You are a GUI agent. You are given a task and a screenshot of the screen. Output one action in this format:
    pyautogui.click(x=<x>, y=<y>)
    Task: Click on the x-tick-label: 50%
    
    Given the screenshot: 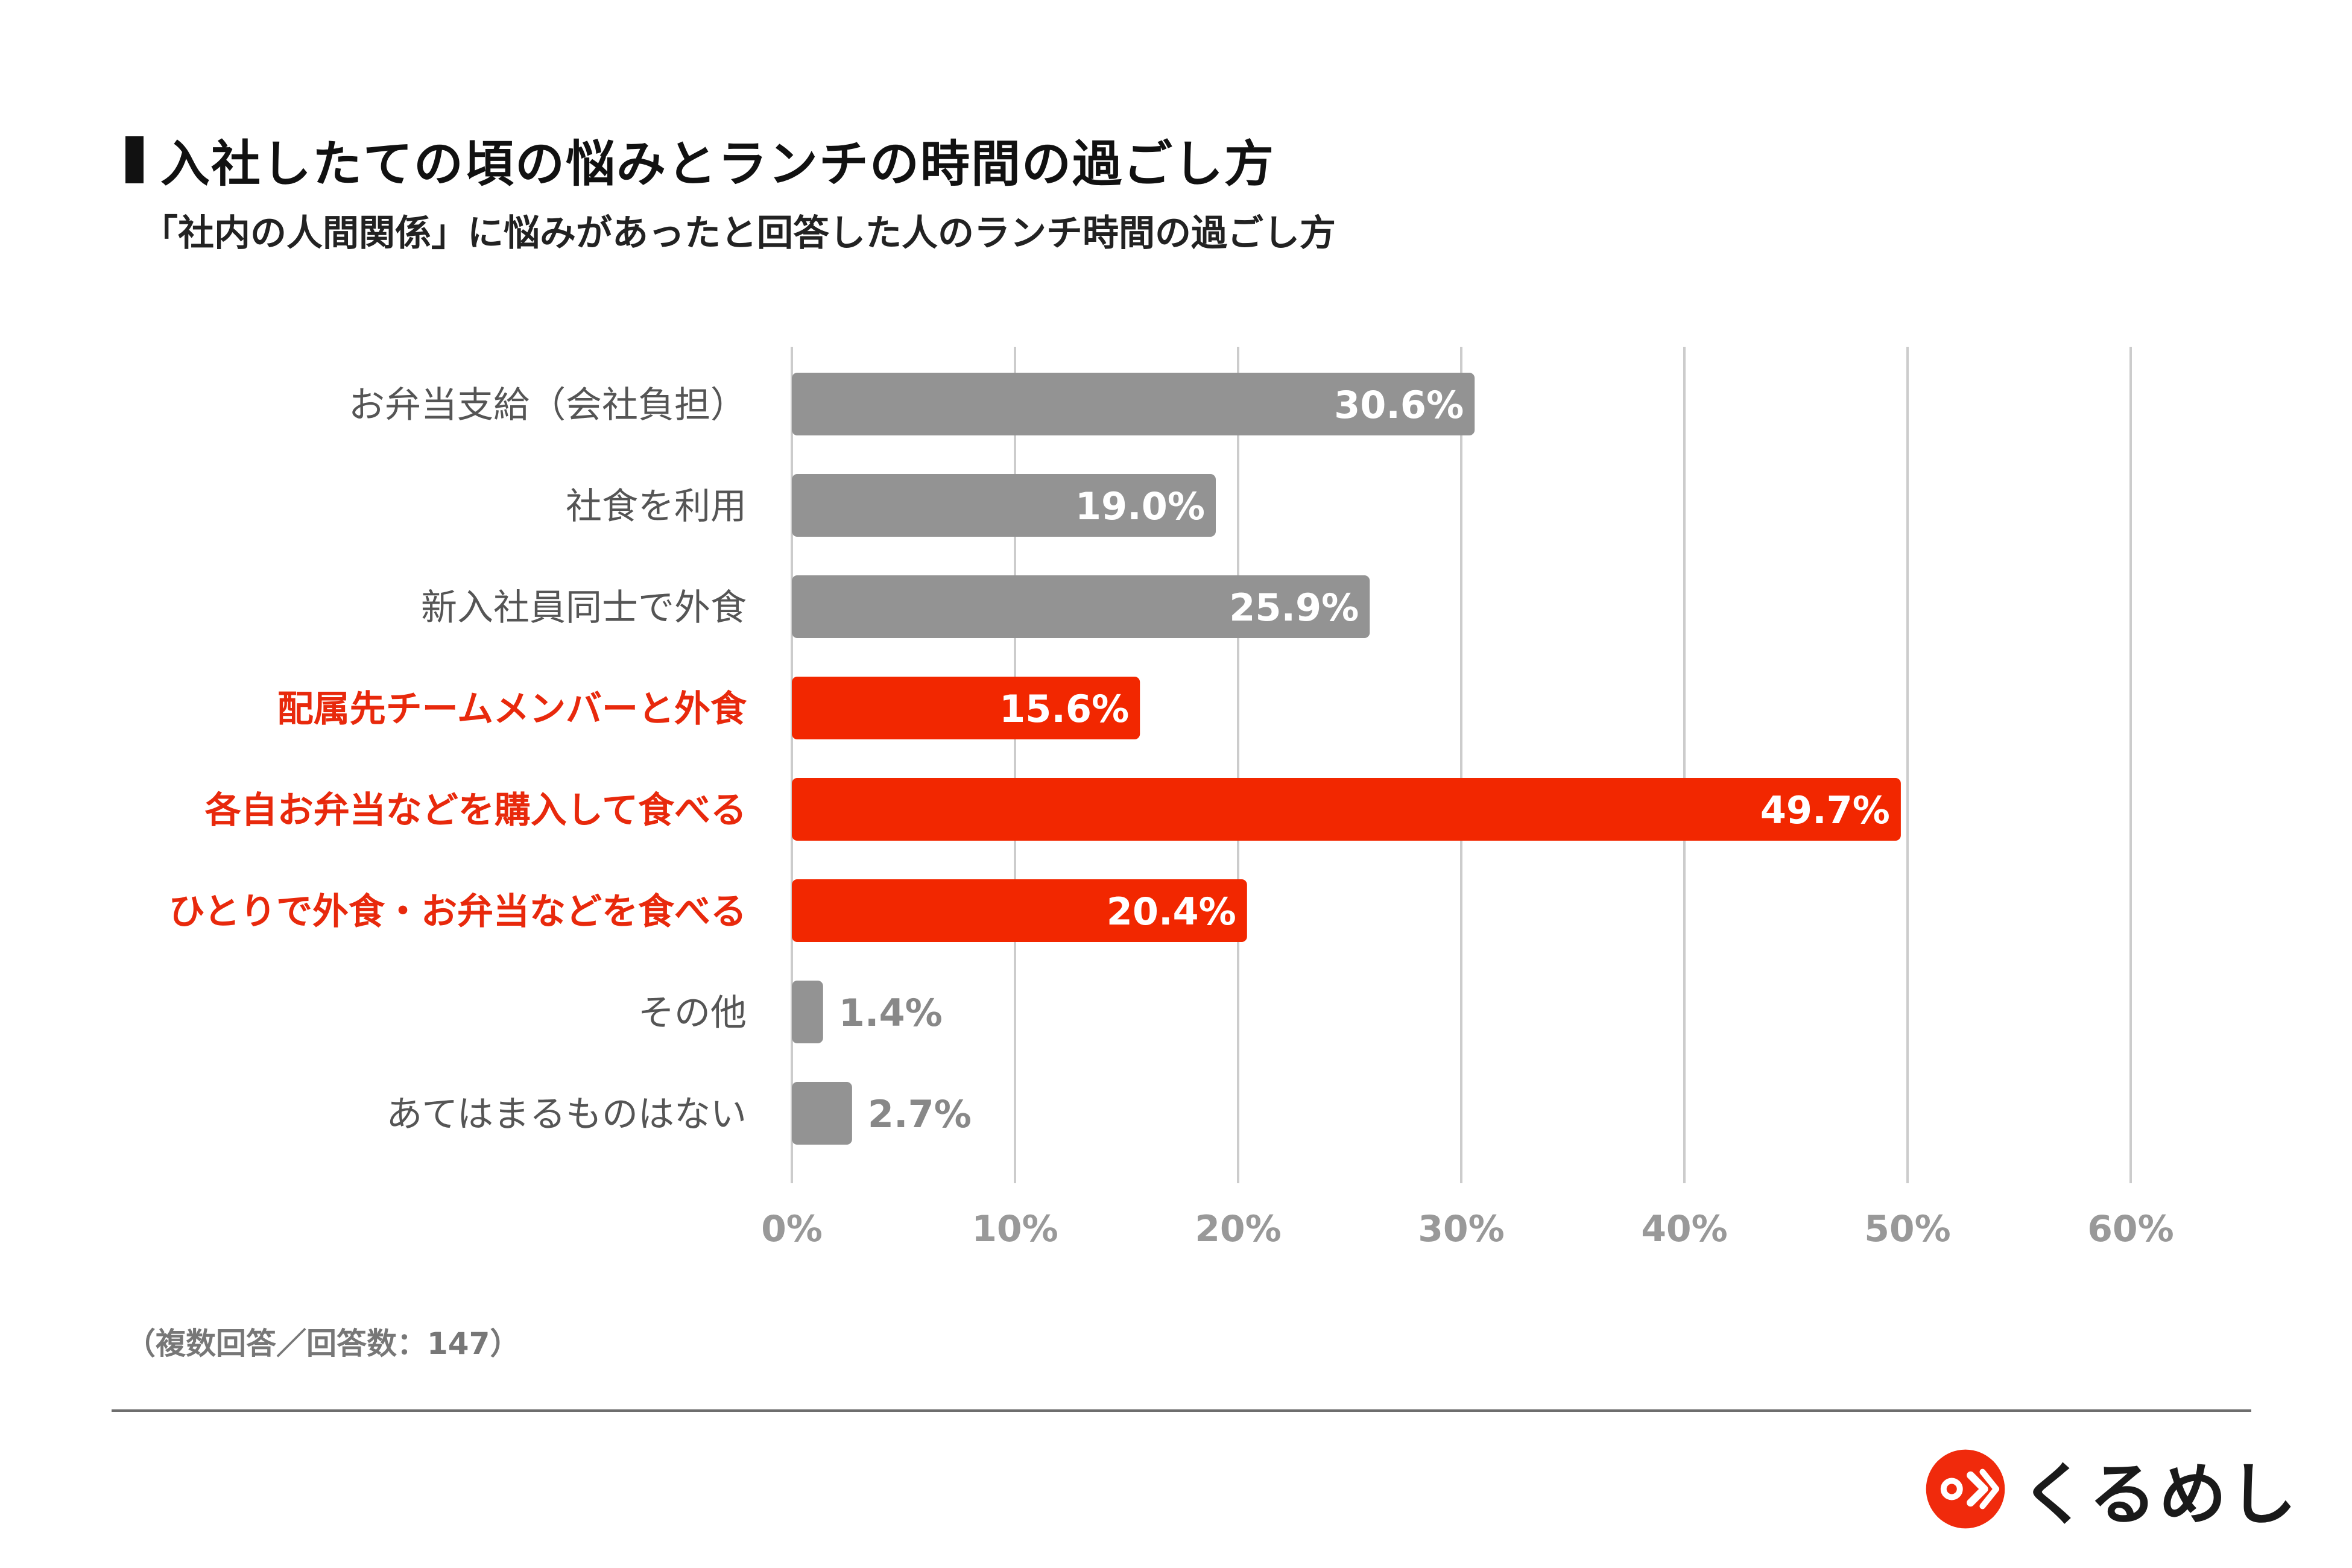 What is the action you would take?
    pyautogui.click(x=1907, y=1229)
    